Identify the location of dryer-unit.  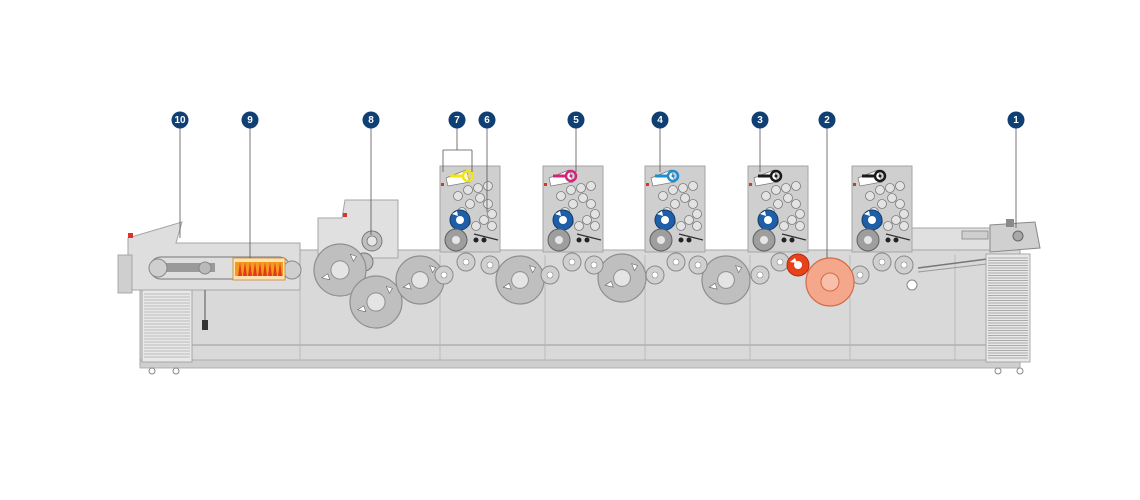
(259, 269).